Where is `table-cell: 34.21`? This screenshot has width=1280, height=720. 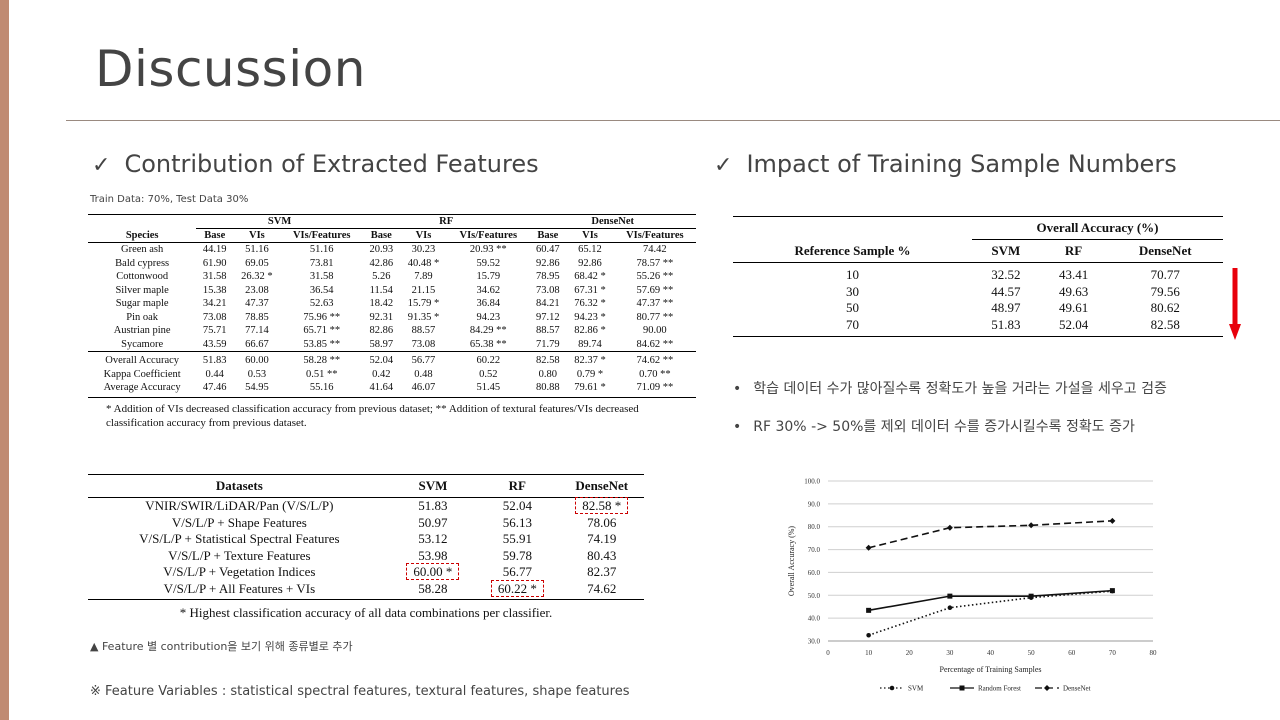
table-cell: 34.21 is located at coordinates (214, 303).